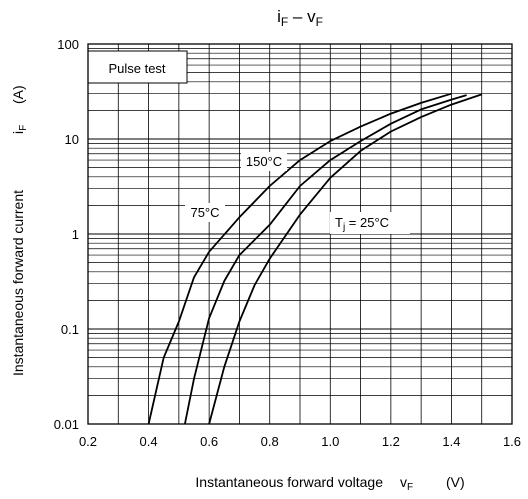 The width and height of the screenshot is (528, 499). What do you see at coordinates (391, 441) in the screenshot?
I see `x-tick-label: 1.2` at bounding box center [391, 441].